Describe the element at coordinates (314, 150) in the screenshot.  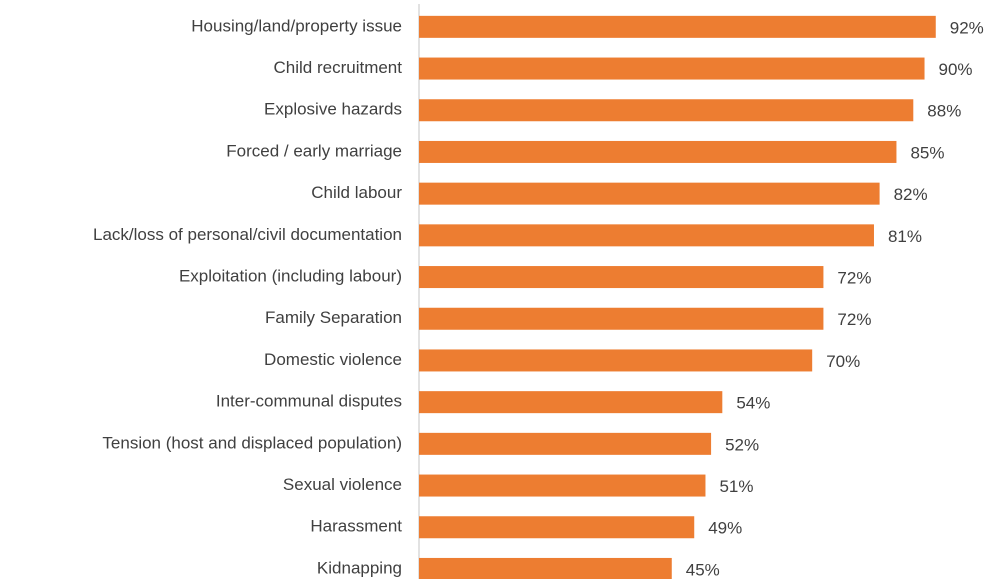
I see `category-label: Forced / early marriage` at that location.